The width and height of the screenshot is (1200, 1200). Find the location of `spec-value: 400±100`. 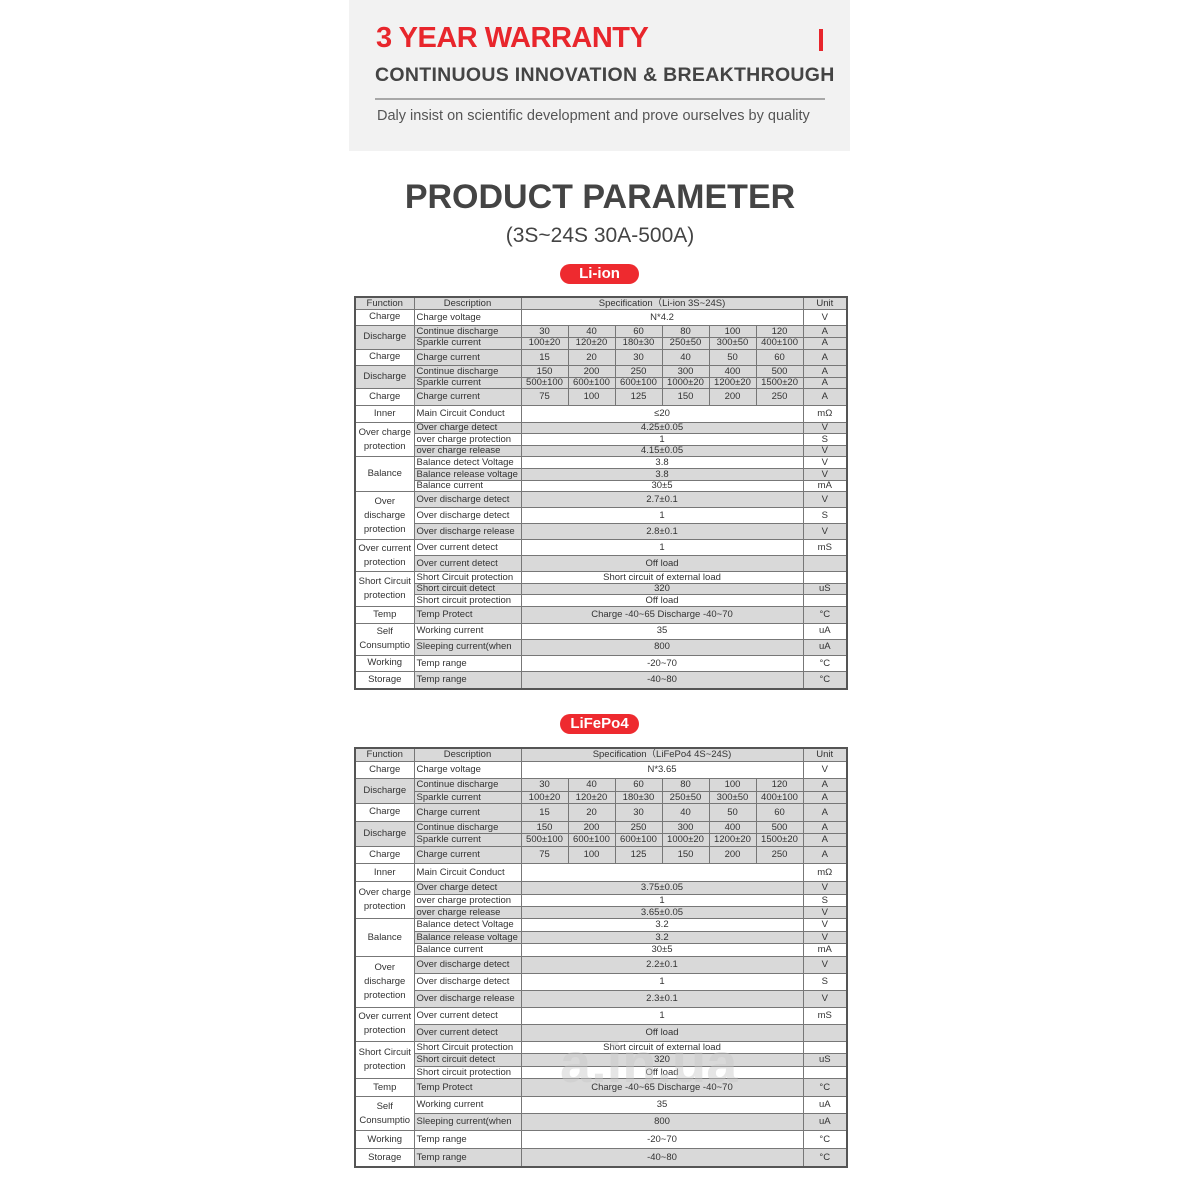

spec-value: 400±100 is located at coordinates (779, 343).